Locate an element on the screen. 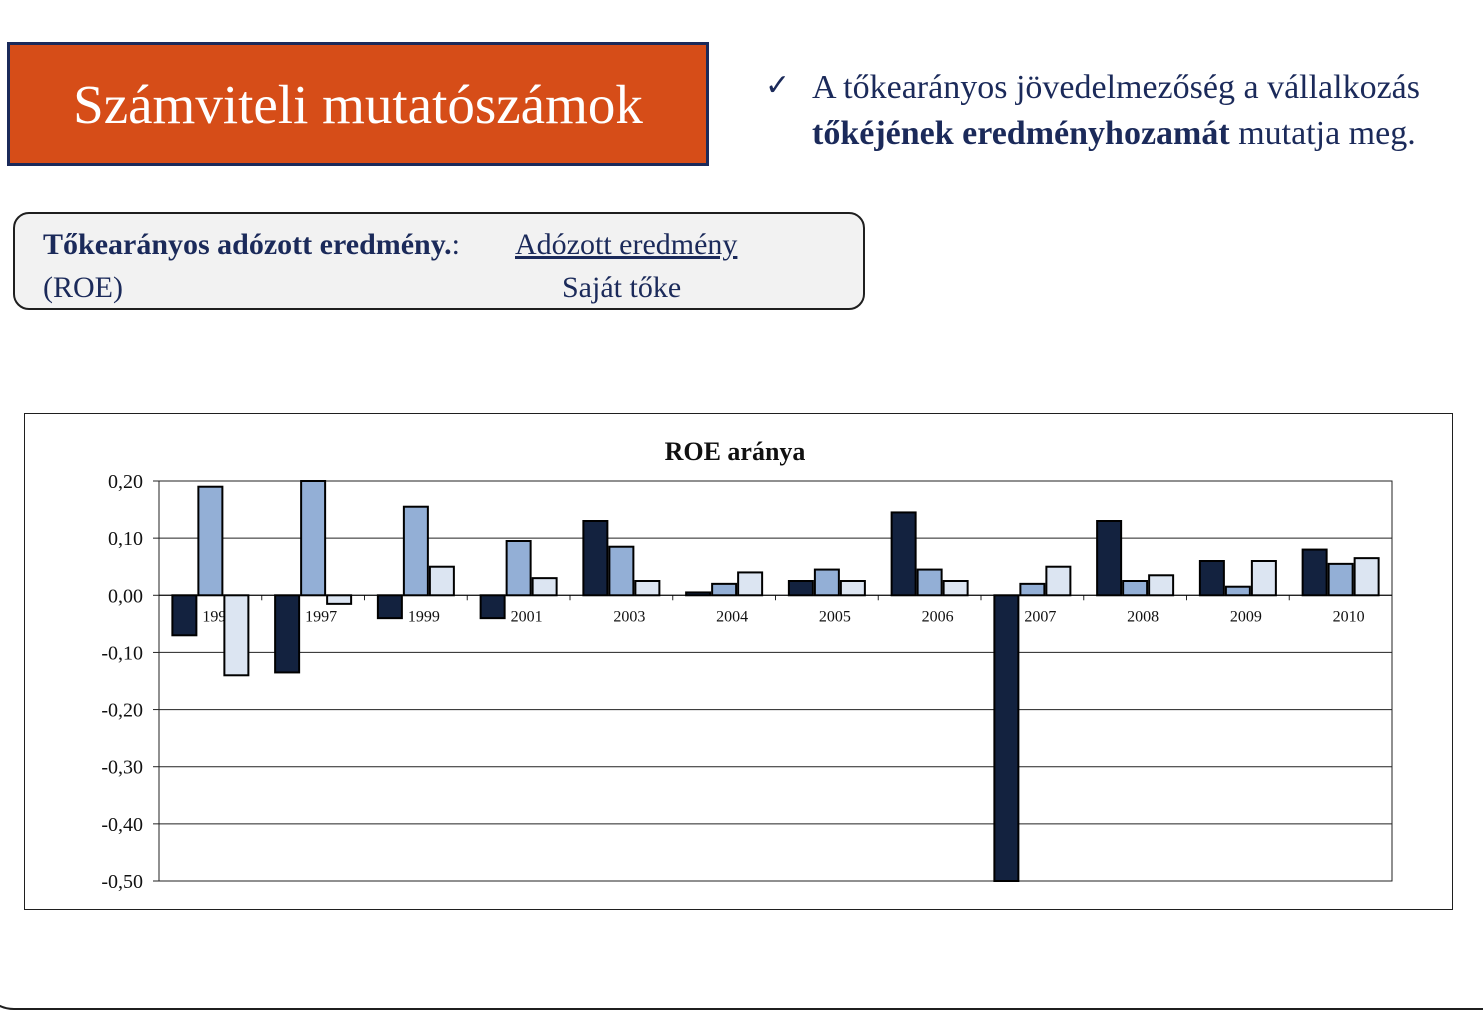 The height and width of the screenshot is (1010, 1483). slide-title-box: Számviteli mutatószámok is located at coordinates (358, 104).